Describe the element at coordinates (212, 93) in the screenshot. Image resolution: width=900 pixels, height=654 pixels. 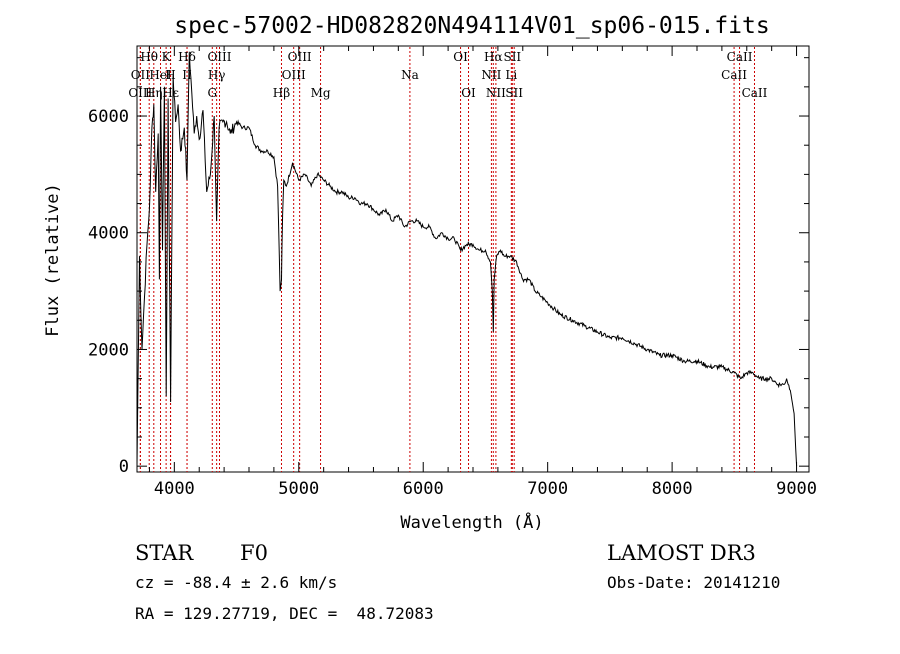
I see `spectral-line-label: G` at that location.